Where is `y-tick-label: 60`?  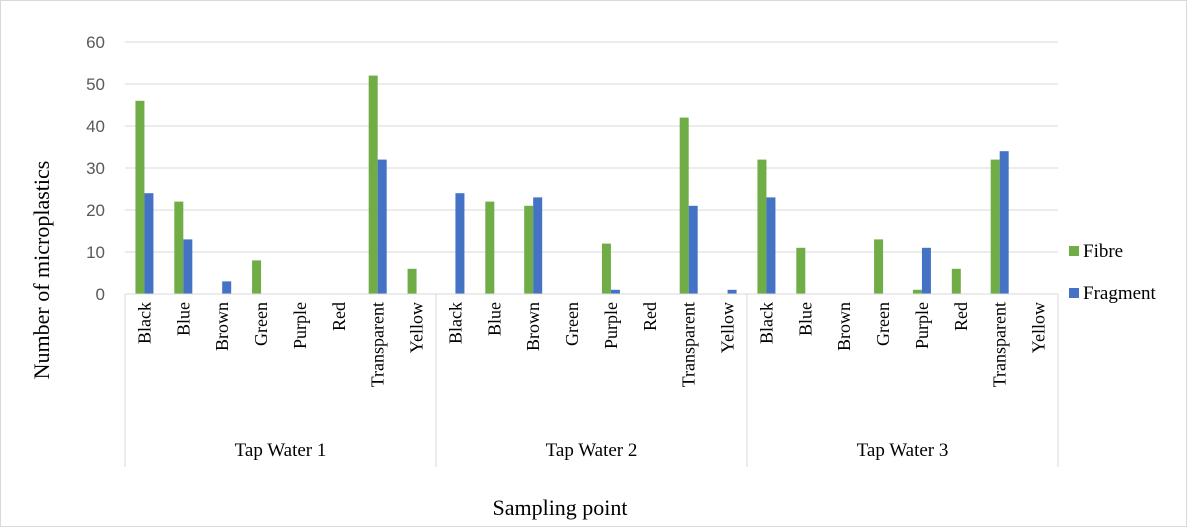 y-tick-label: 60 is located at coordinates (95, 42).